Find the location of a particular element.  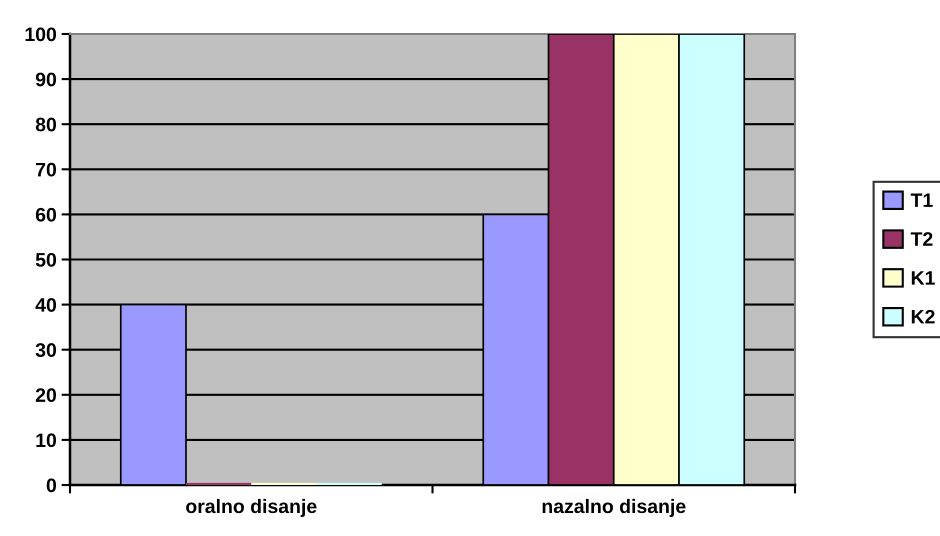

legend-label: T2 is located at coordinates (921, 239).